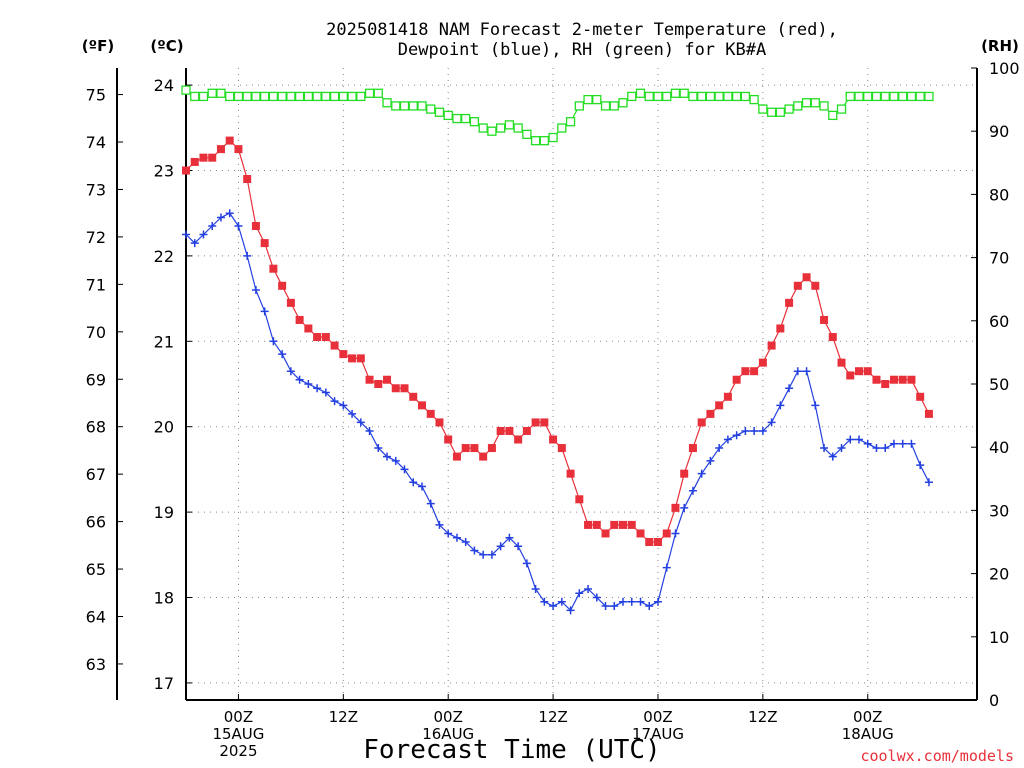  Describe the element at coordinates (96, 474) in the screenshot. I see `f-tick-label: 67` at that location.